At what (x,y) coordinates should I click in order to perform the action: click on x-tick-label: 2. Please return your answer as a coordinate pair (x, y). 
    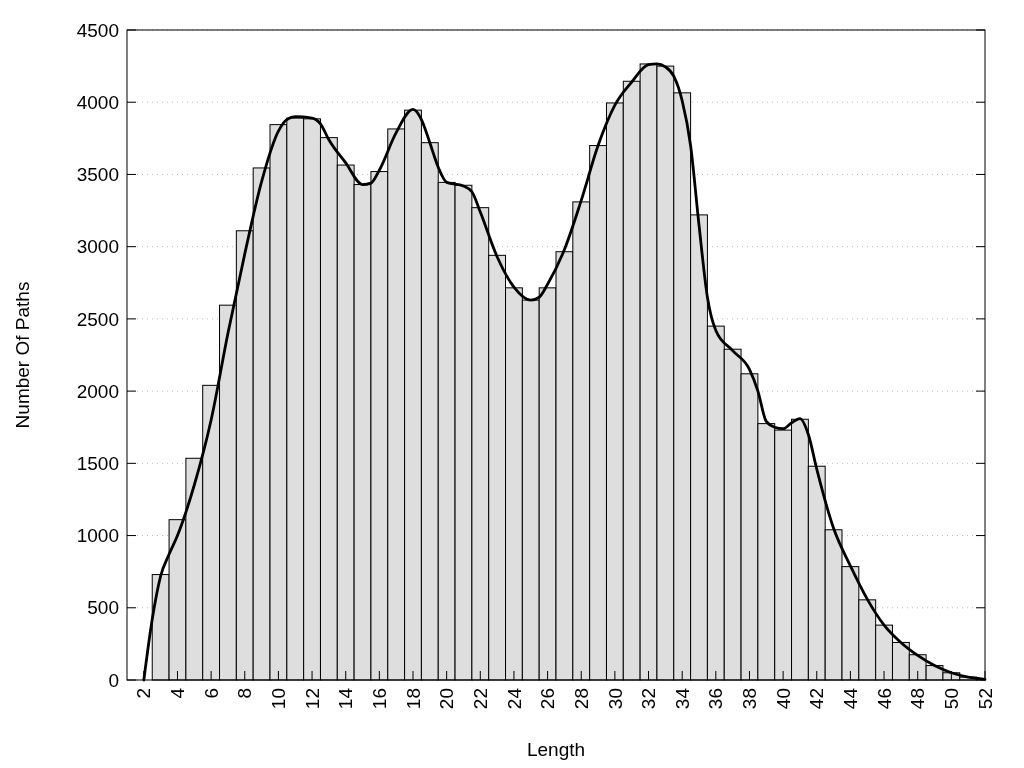
    Looking at the image, I should click on (144, 693).